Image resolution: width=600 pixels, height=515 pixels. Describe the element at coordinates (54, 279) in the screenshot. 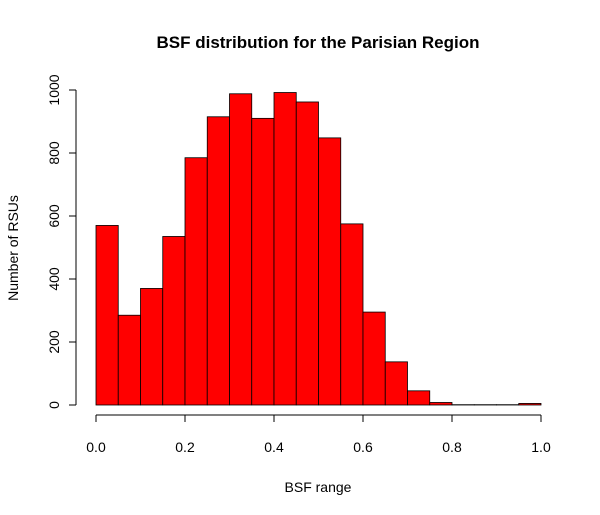

I see `y-tick-label: 400` at that location.